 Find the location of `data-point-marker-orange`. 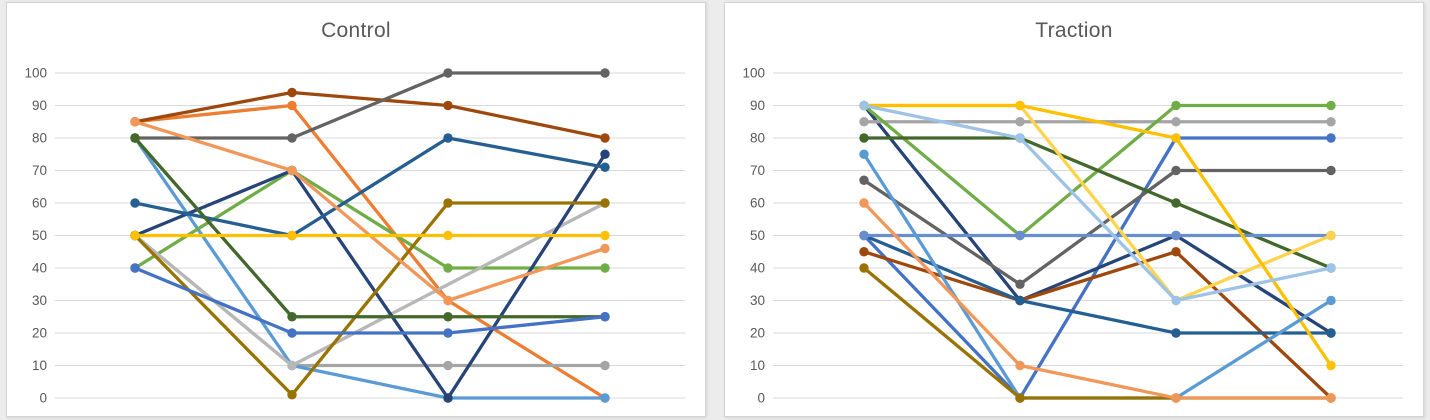

data-point-marker-orange is located at coordinates (292, 105).